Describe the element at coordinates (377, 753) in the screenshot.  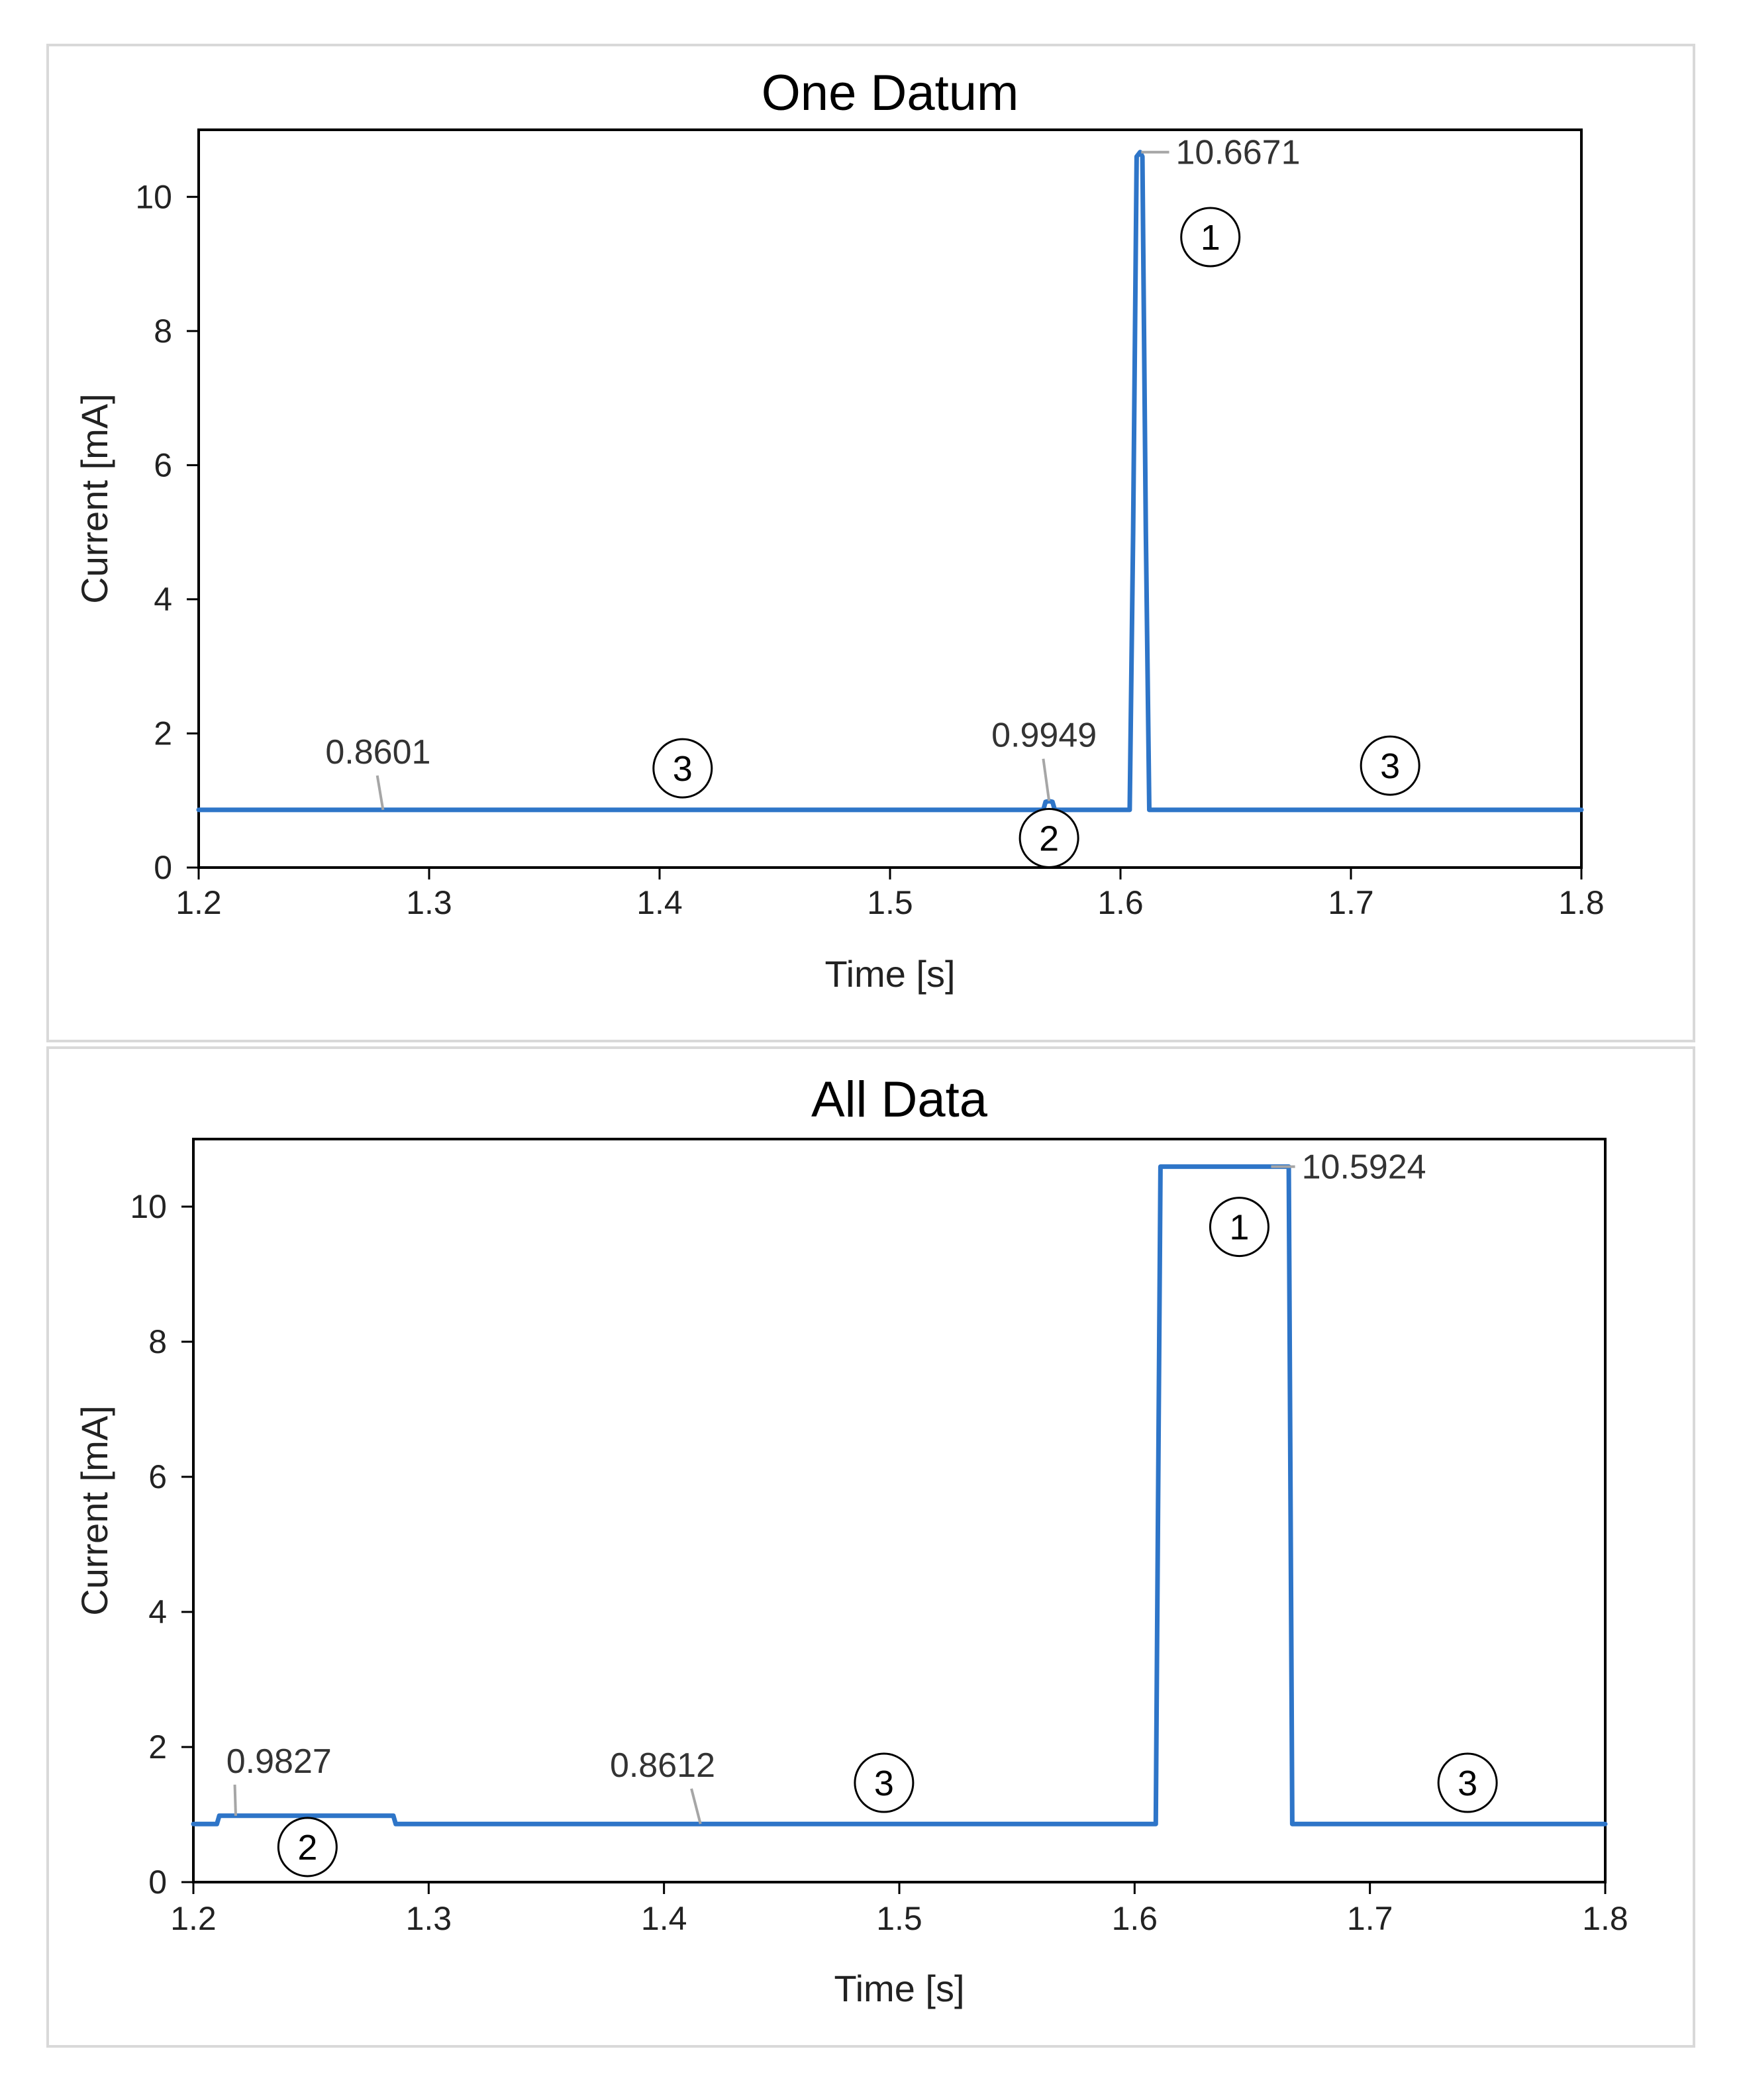
I see `annotation-label: 0.8601` at that location.